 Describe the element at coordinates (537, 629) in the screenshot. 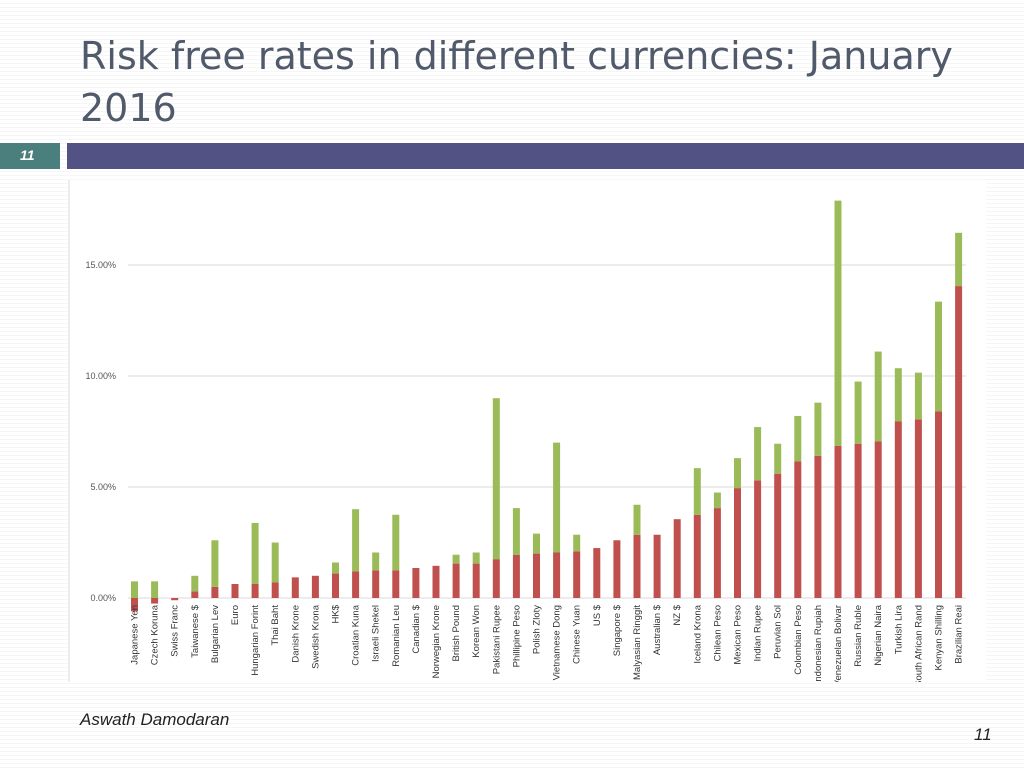

I see `category-label: Polish Zloty` at that location.